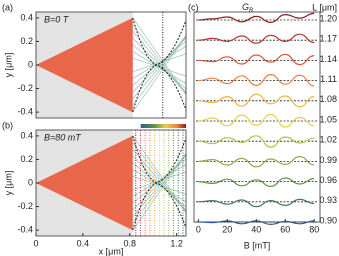 Image resolution: width=339 pixels, height=256 pixels. I want to click on legend-label: 1.17, so click(328, 39).